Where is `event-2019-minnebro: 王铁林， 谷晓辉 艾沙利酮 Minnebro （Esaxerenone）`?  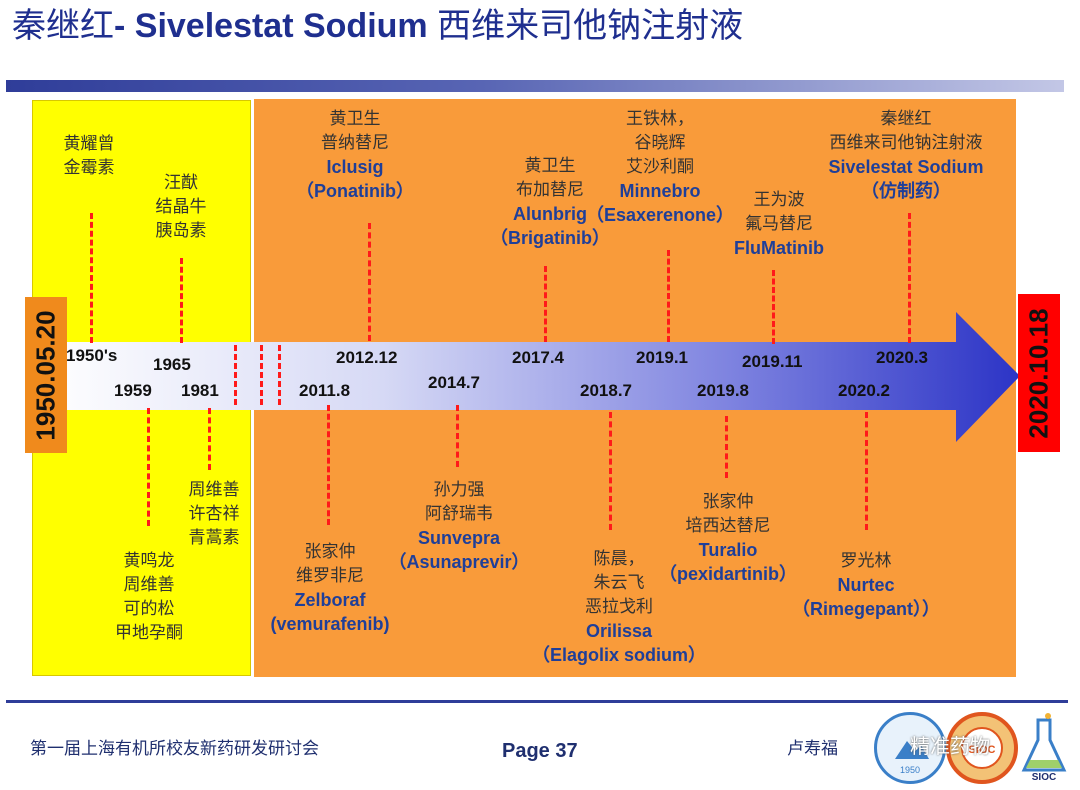
event-2019-minnebro: 王铁林， 谷晓辉 艾沙利酮 Minnebro （Esaxerenone） is located at coordinates (660, 167).